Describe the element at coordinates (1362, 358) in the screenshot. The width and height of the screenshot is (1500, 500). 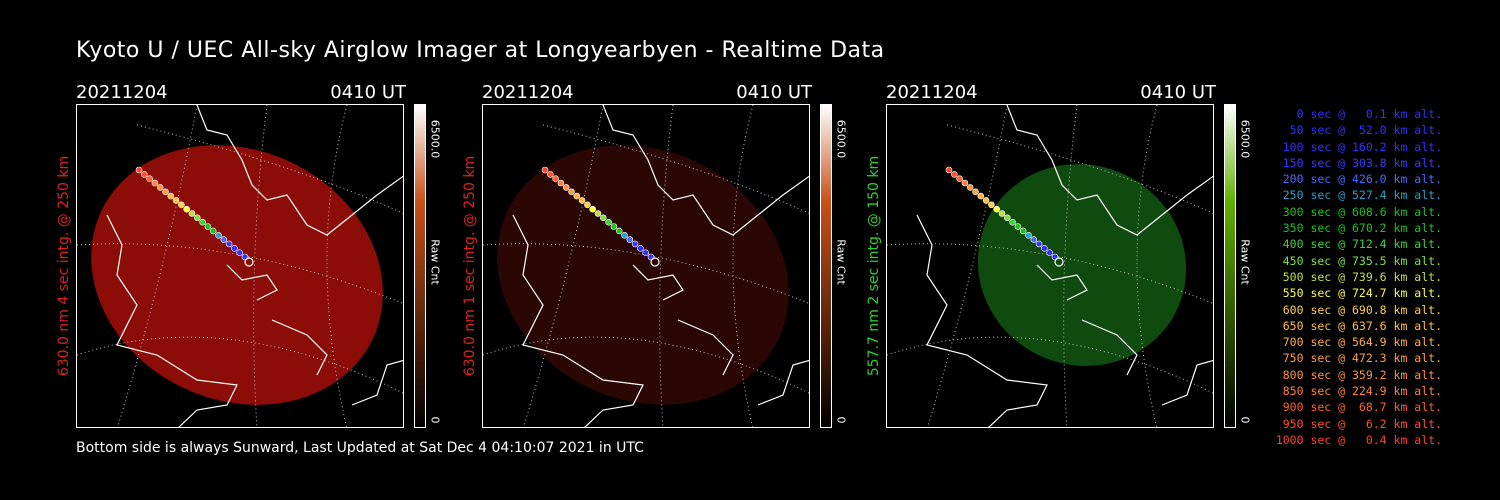
I see `legend-entry: 750 sec @ 472.3 km alt.` at that location.